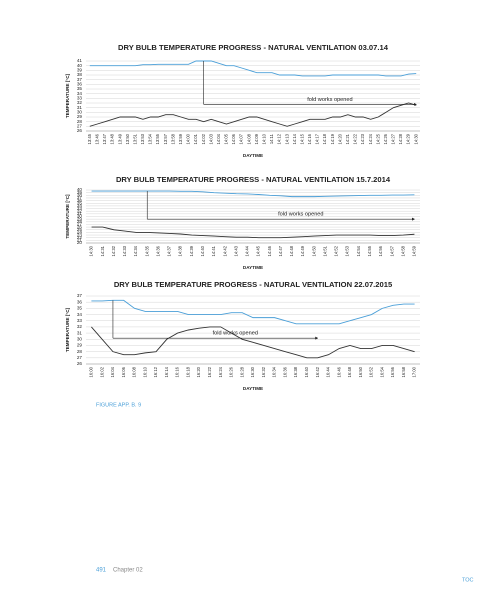 The image size is (486, 600). I want to click on x-tick-label: 14:37, so click(169, 250).